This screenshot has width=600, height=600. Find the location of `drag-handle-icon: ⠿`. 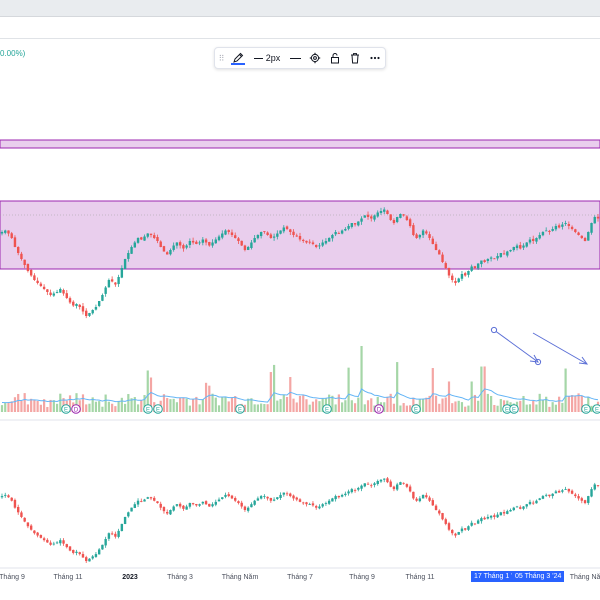

drag-handle-icon: ⠿ is located at coordinates (221, 58).